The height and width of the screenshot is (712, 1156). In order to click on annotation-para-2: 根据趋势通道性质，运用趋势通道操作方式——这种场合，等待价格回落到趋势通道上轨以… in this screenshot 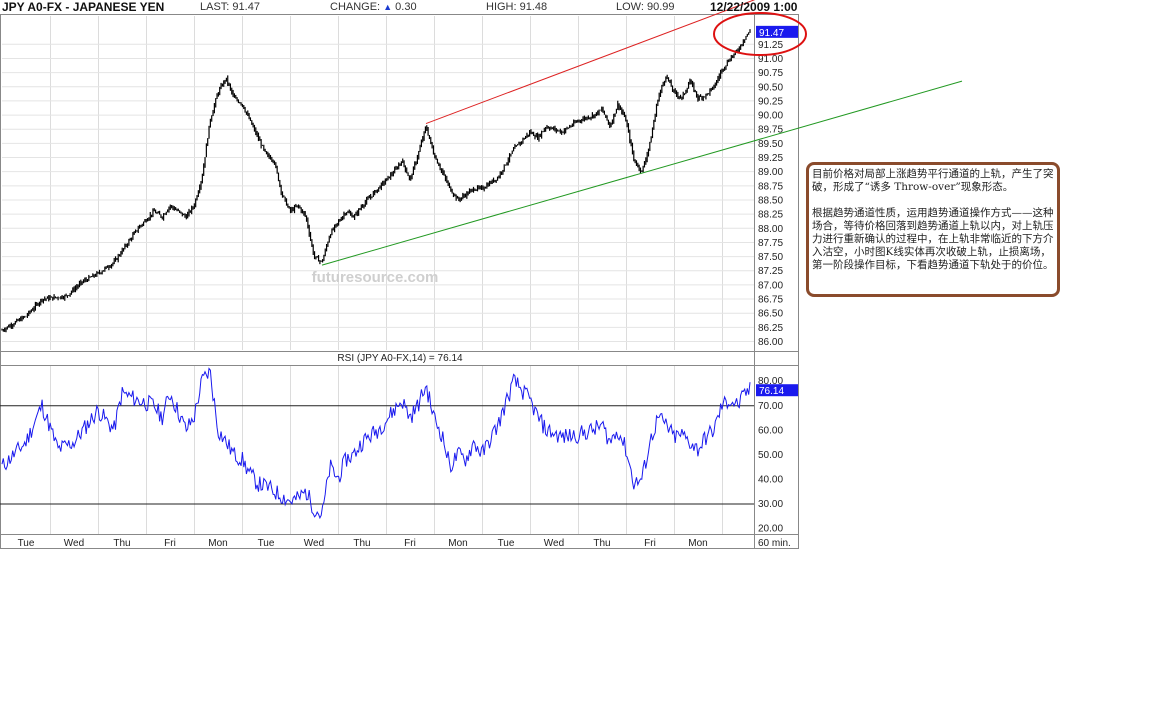, I will do `click(933, 239)`.